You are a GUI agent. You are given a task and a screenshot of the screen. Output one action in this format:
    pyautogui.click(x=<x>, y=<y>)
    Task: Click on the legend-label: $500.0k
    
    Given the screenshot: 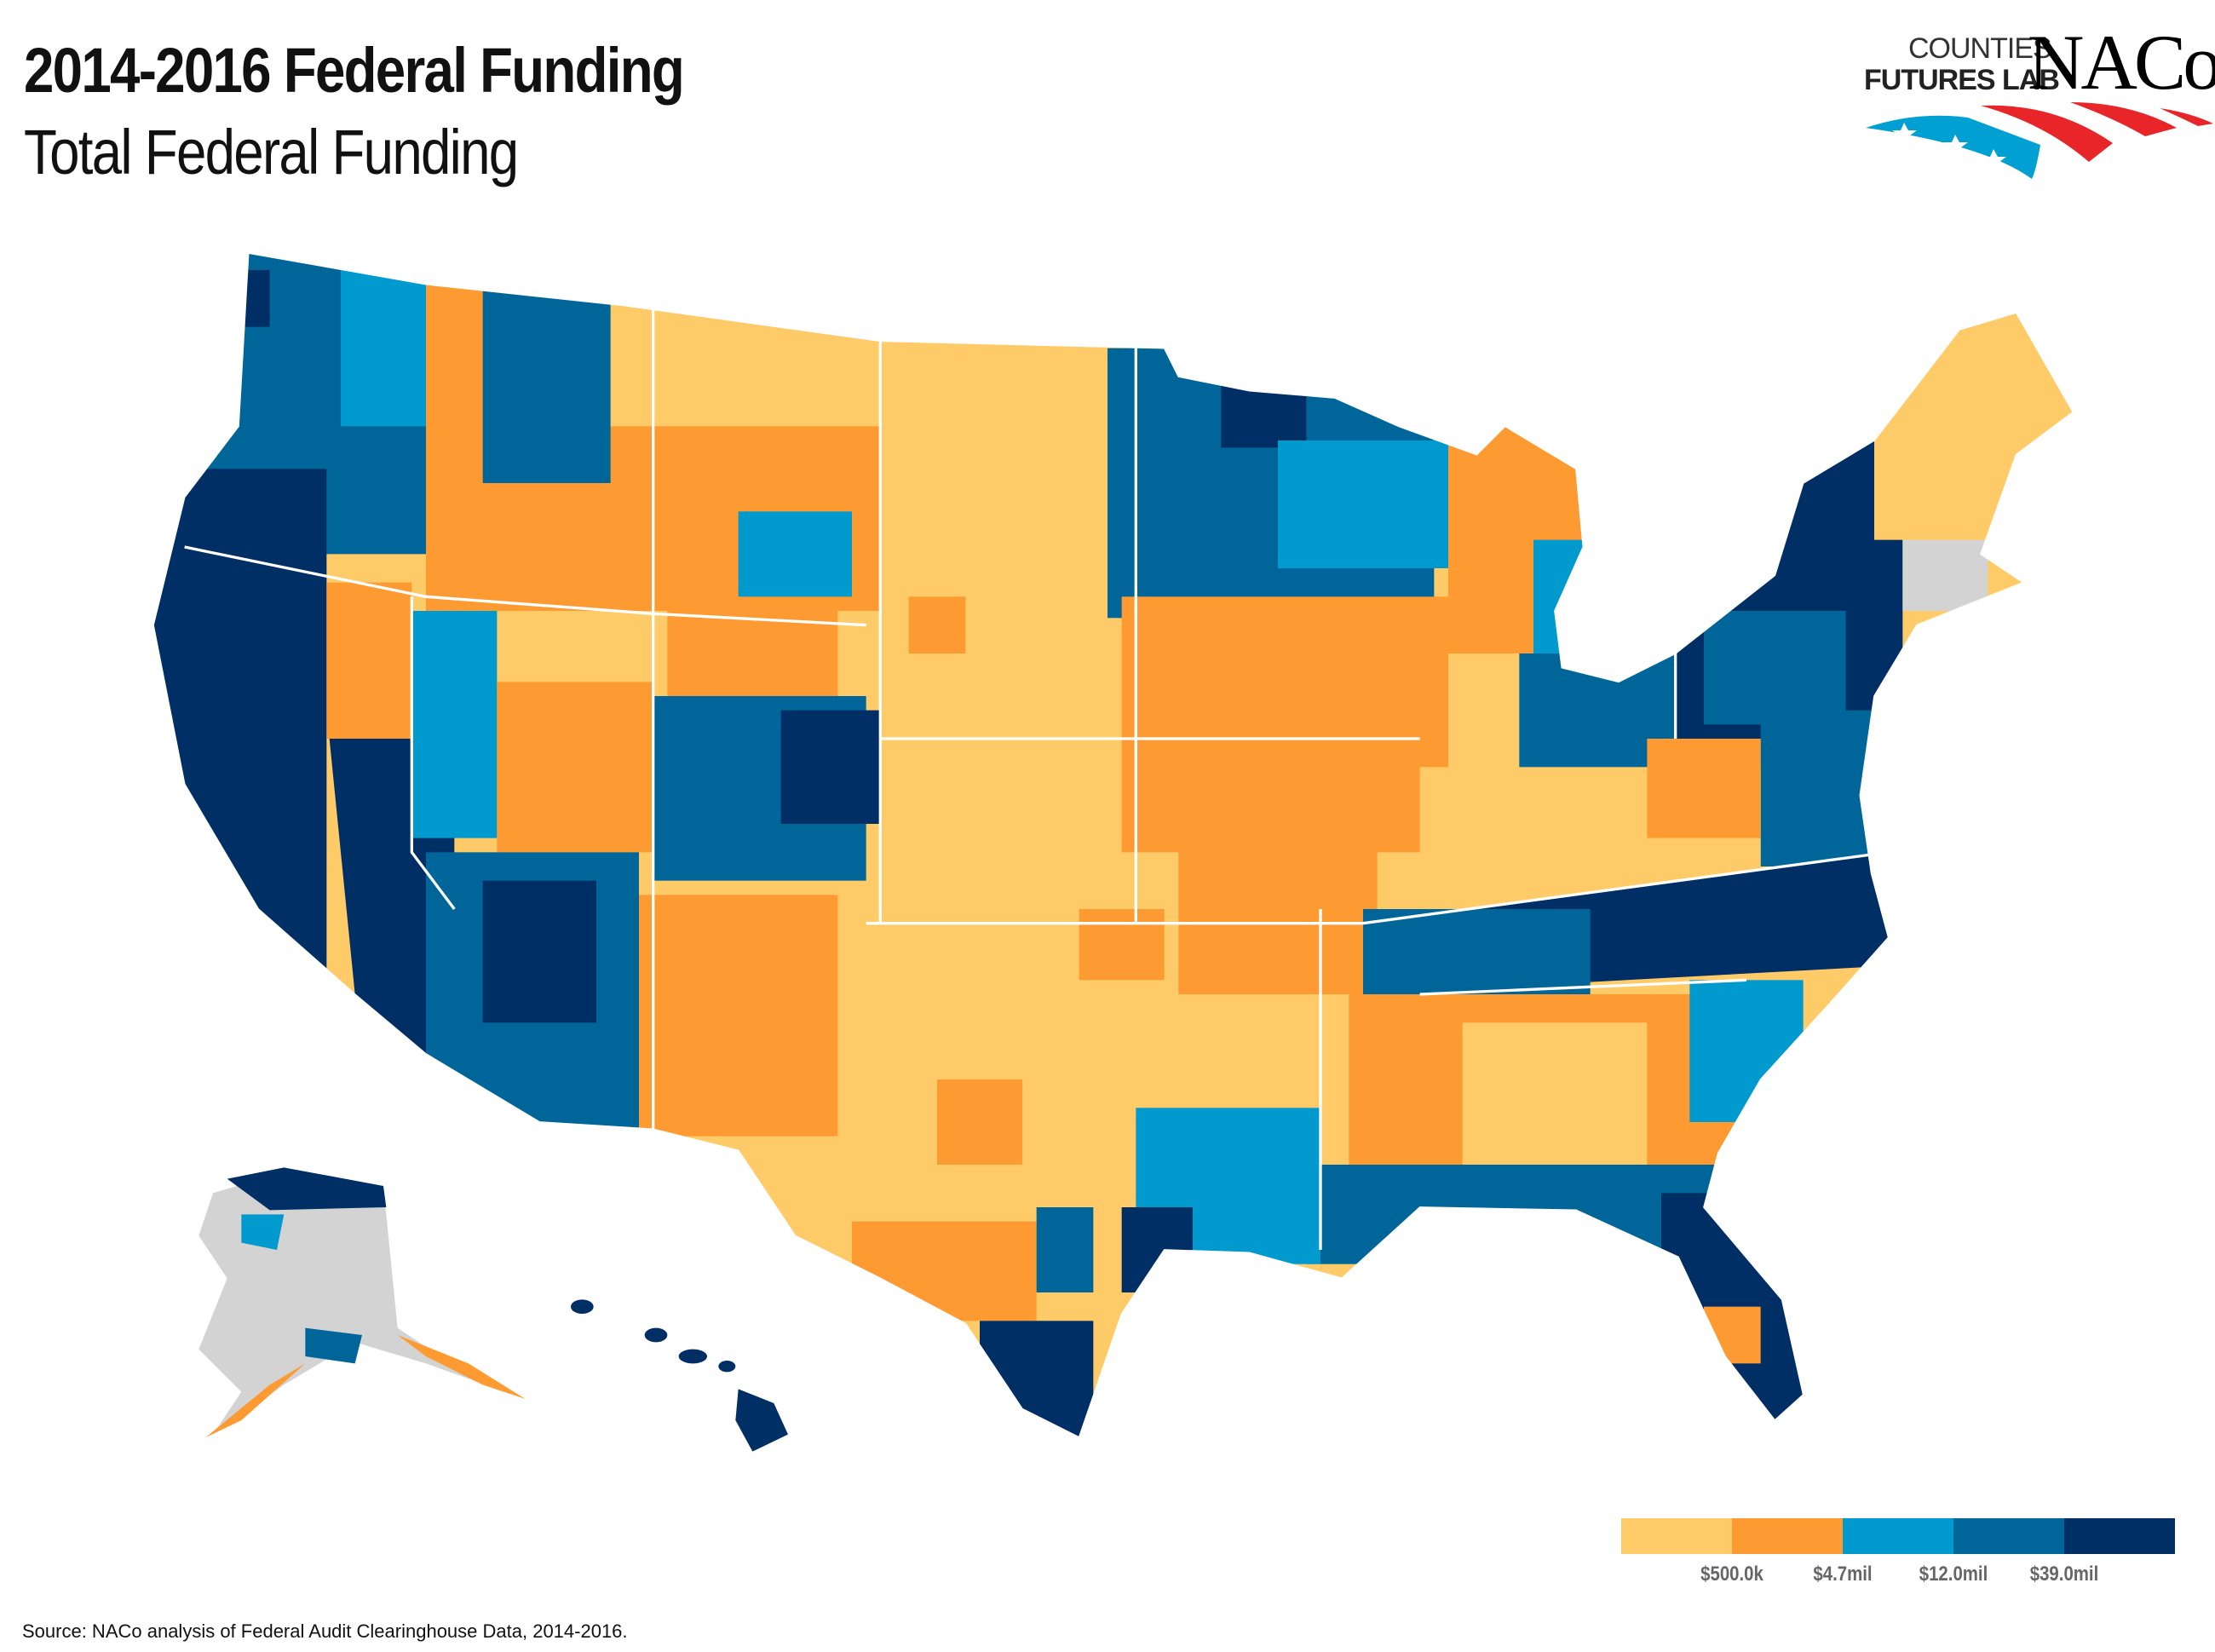 What is the action you would take?
    pyautogui.click(x=1732, y=1574)
    